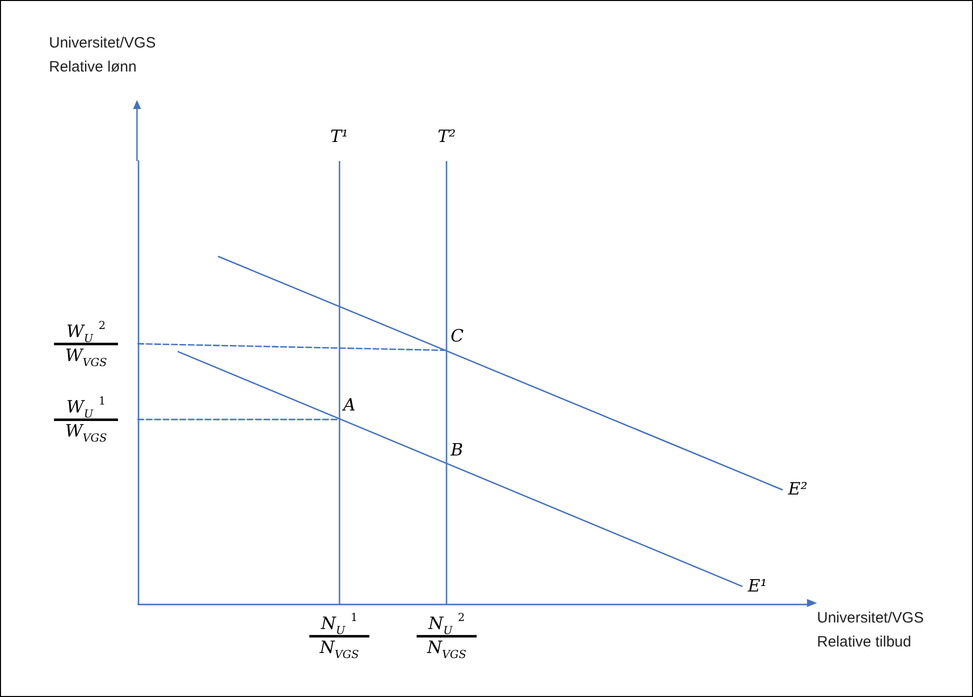  Describe the element at coordinates (457, 450) in the screenshot. I see `annotation: B` at that location.